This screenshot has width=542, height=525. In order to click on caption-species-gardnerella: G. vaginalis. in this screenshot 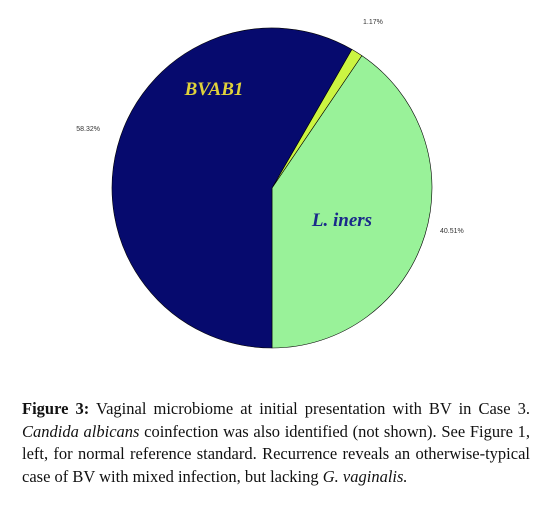, I will do `click(365, 476)`.